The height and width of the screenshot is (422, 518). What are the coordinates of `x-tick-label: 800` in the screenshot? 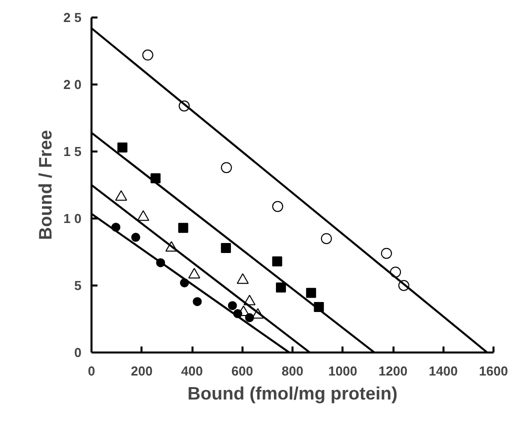 It's located at (293, 371).